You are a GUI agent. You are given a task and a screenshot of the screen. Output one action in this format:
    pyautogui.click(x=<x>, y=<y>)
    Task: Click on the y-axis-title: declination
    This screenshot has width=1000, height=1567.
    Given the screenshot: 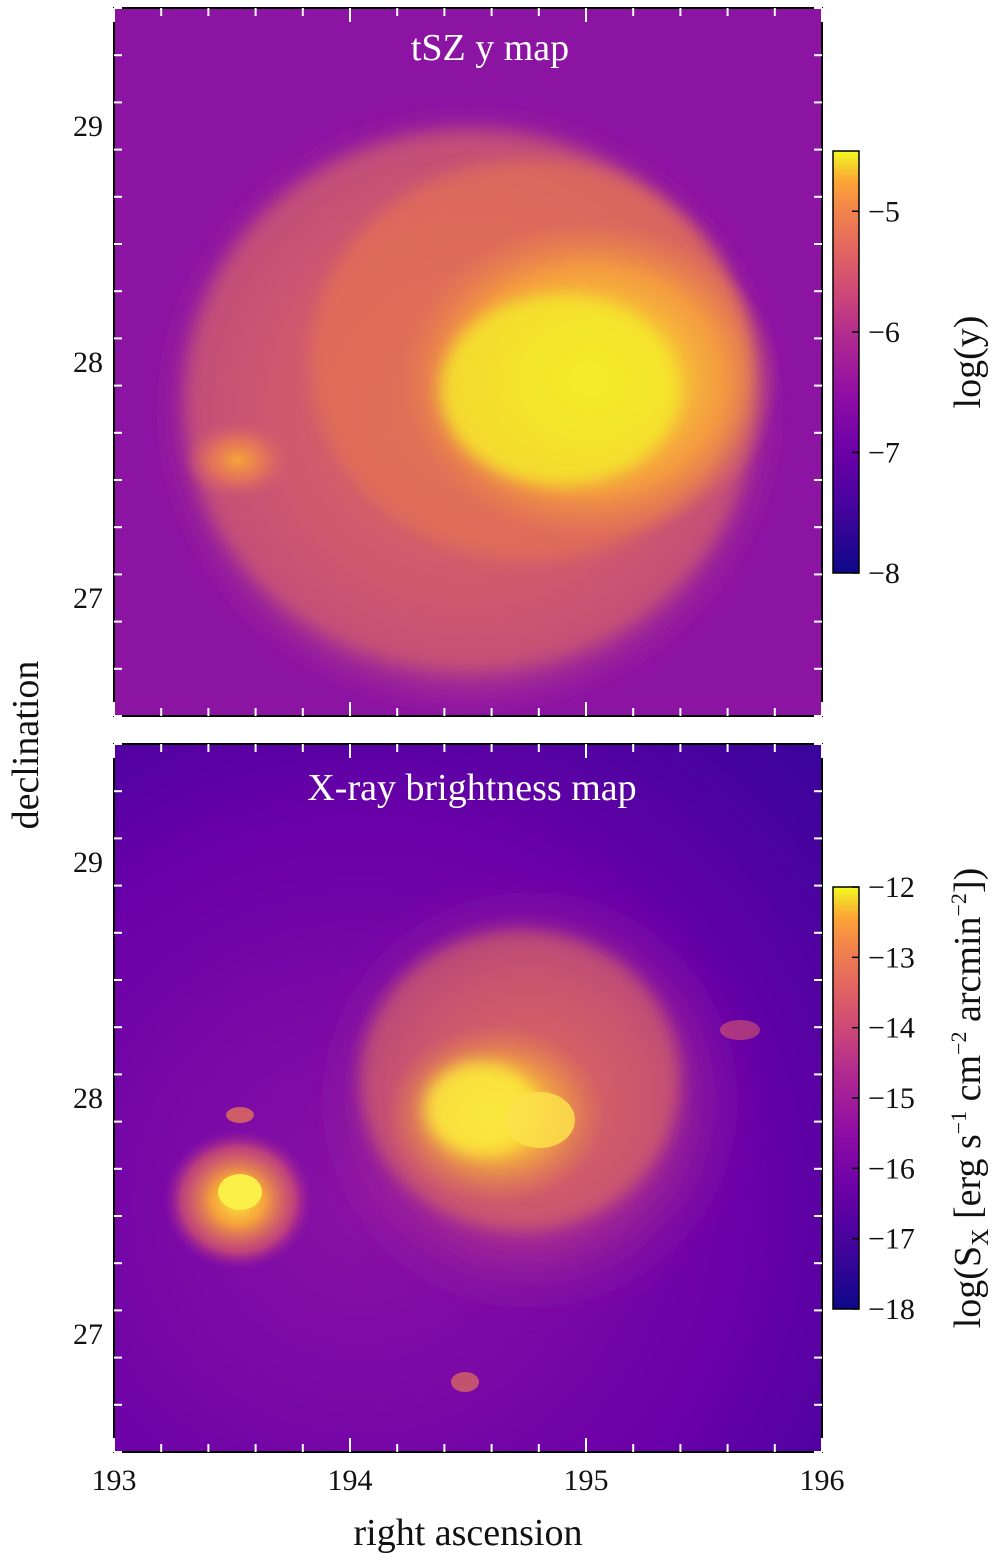 What is the action you would take?
    pyautogui.click(x=26, y=745)
    